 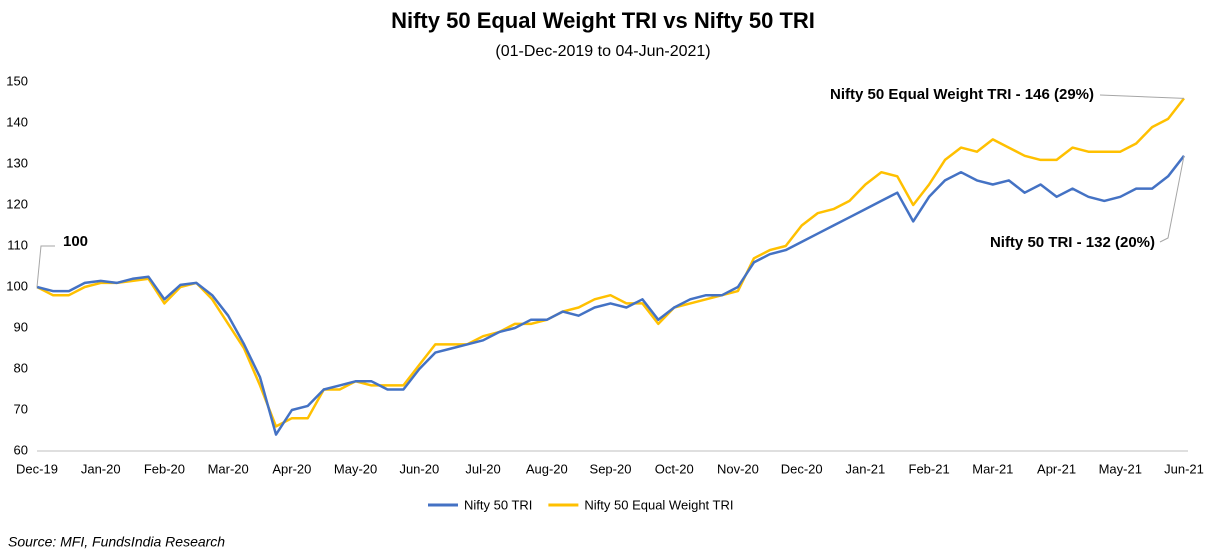 What do you see at coordinates (17, 244) in the screenshot?
I see `y-tick-label: 110` at bounding box center [17, 244].